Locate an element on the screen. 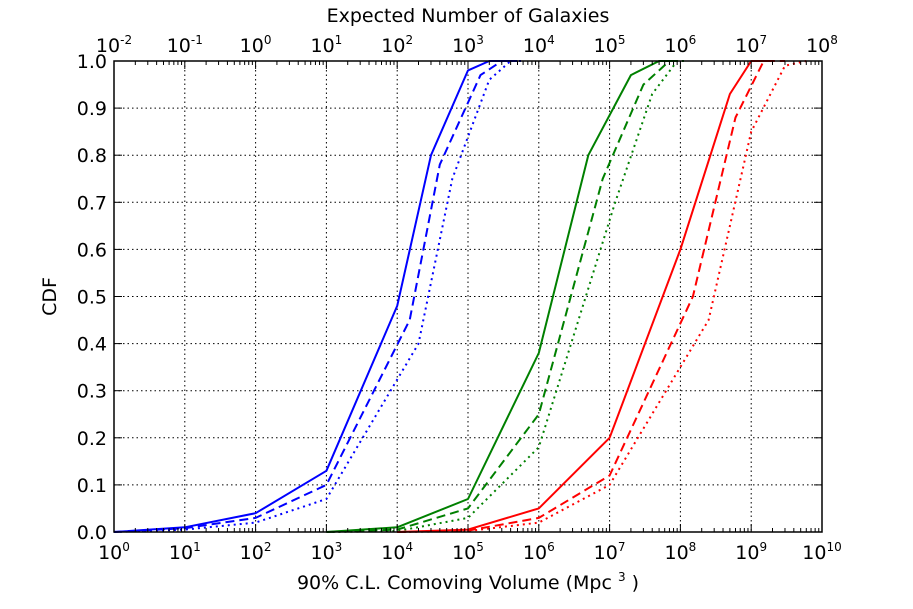  y-tick-label: 0.3 is located at coordinates (92, 392).